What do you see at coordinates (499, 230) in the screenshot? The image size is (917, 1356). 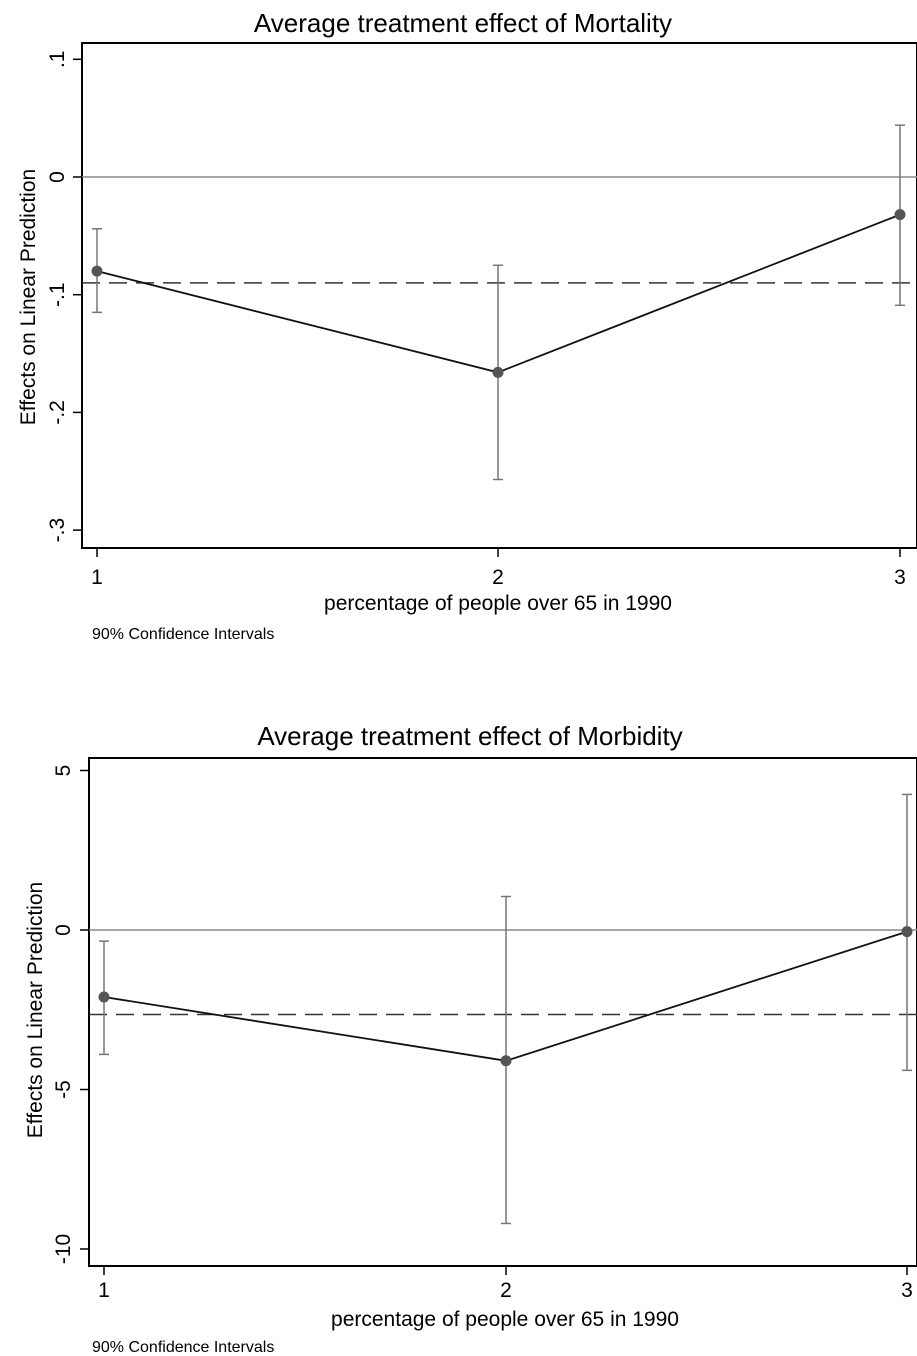 I see `mortality-reference-lines` at bounding box center [499, 230].